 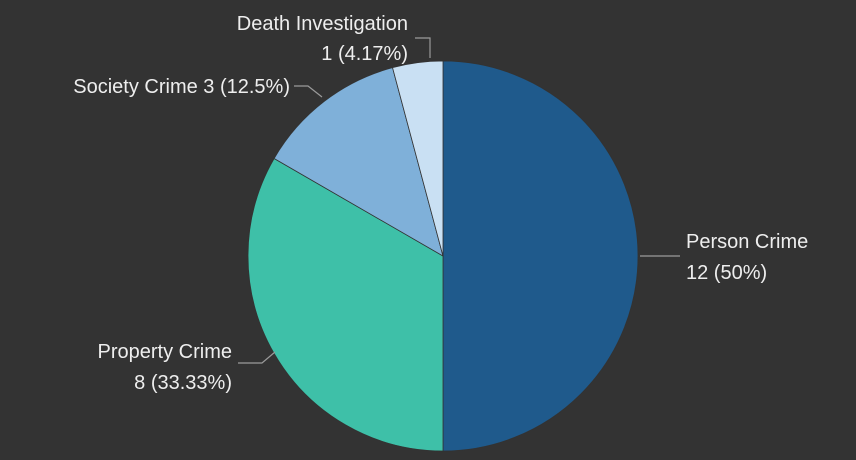 What do you see at coordinates (183, 383) in the screenshot?
I see `data-label-property-crime: 8 (33.33%)` at bounding box center [183, 383].